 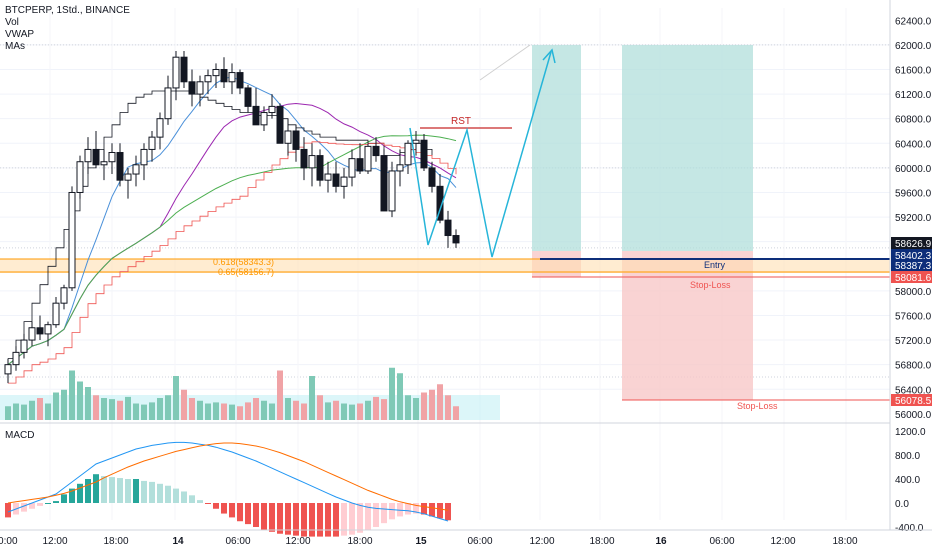 I want to click on price-tick-label: 60800.0, so click(x=913, y=120).